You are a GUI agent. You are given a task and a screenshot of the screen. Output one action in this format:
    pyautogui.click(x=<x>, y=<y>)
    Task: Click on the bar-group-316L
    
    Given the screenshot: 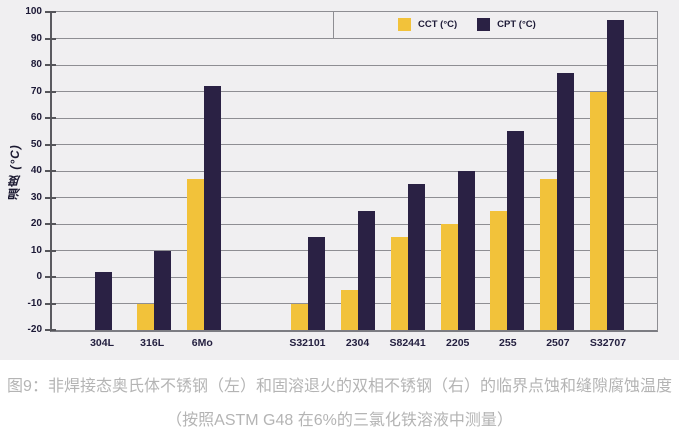 What is the action you would take?
    pyautogui.click(x=154, y=290)
    